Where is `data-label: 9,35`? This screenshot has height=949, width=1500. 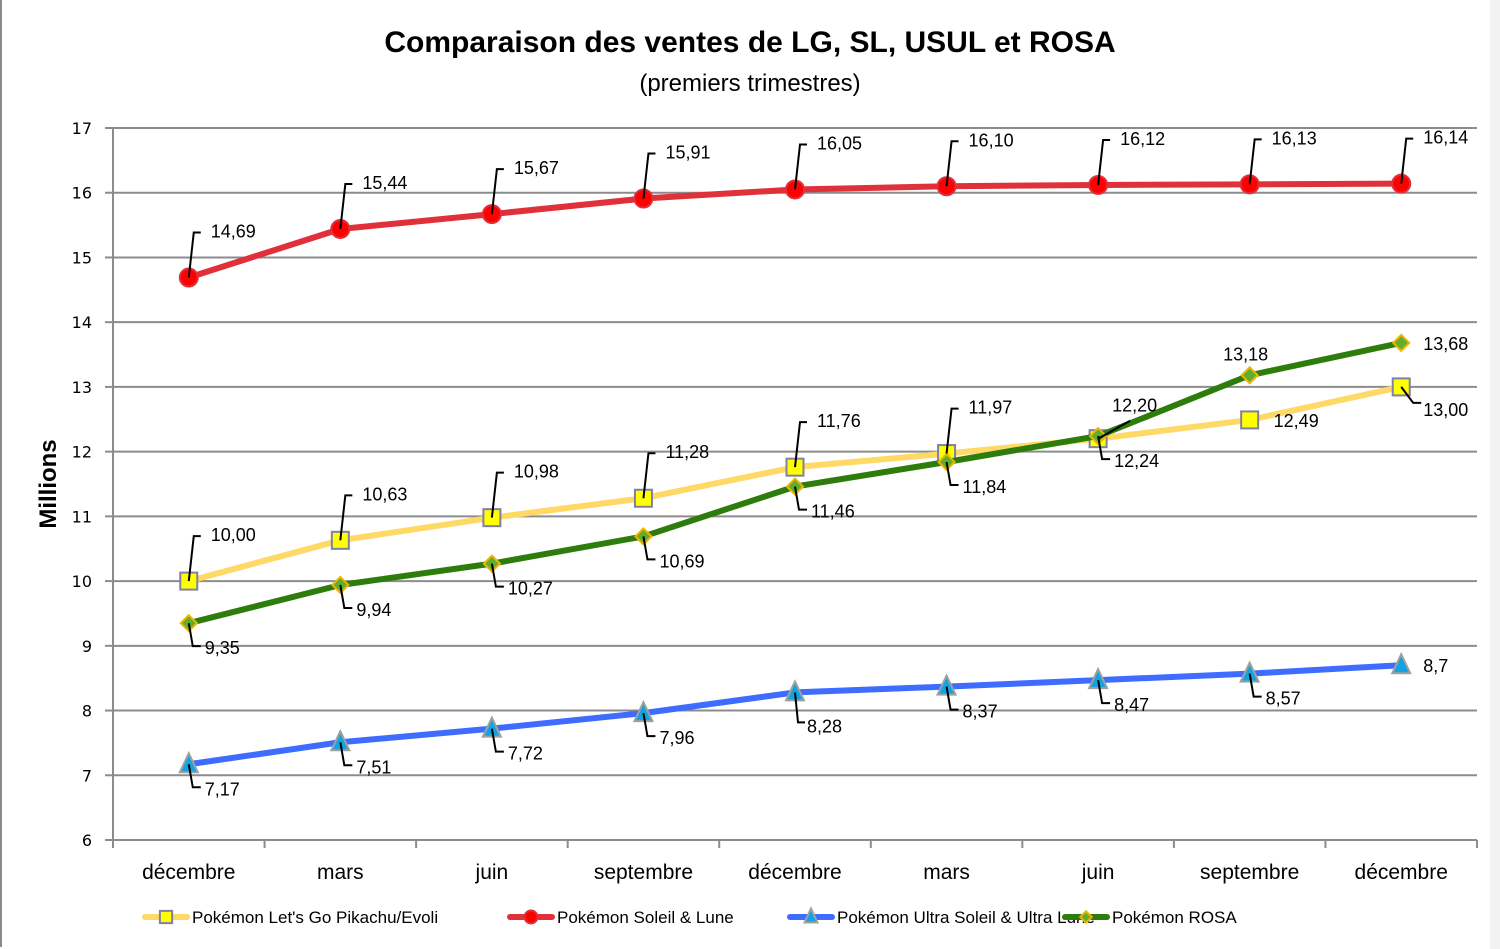 data-label: 9,35 is located at coordinates (222, 648).